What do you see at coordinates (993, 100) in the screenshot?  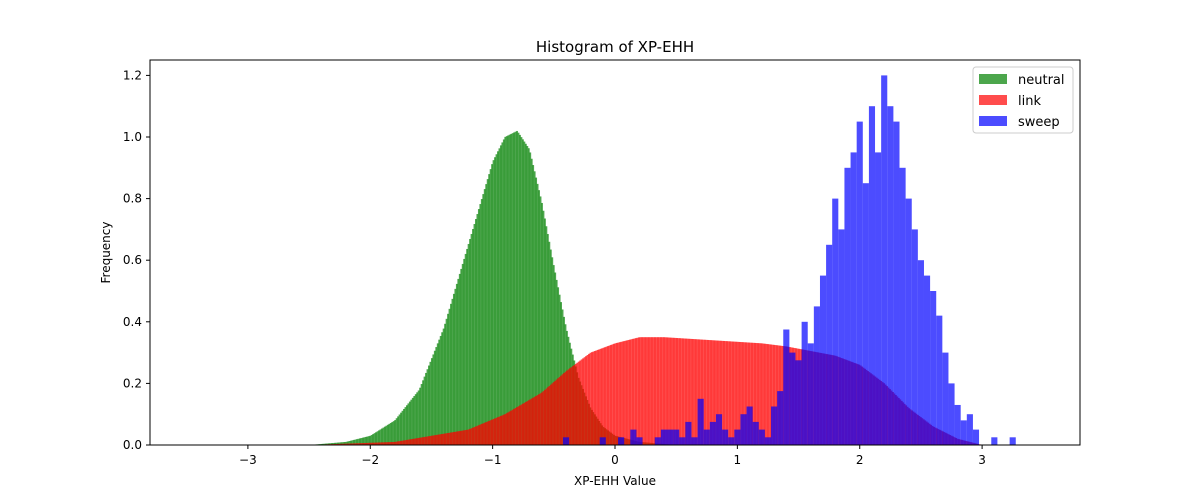 I see `legend-swatch-link` at bounding box center [993, 100].